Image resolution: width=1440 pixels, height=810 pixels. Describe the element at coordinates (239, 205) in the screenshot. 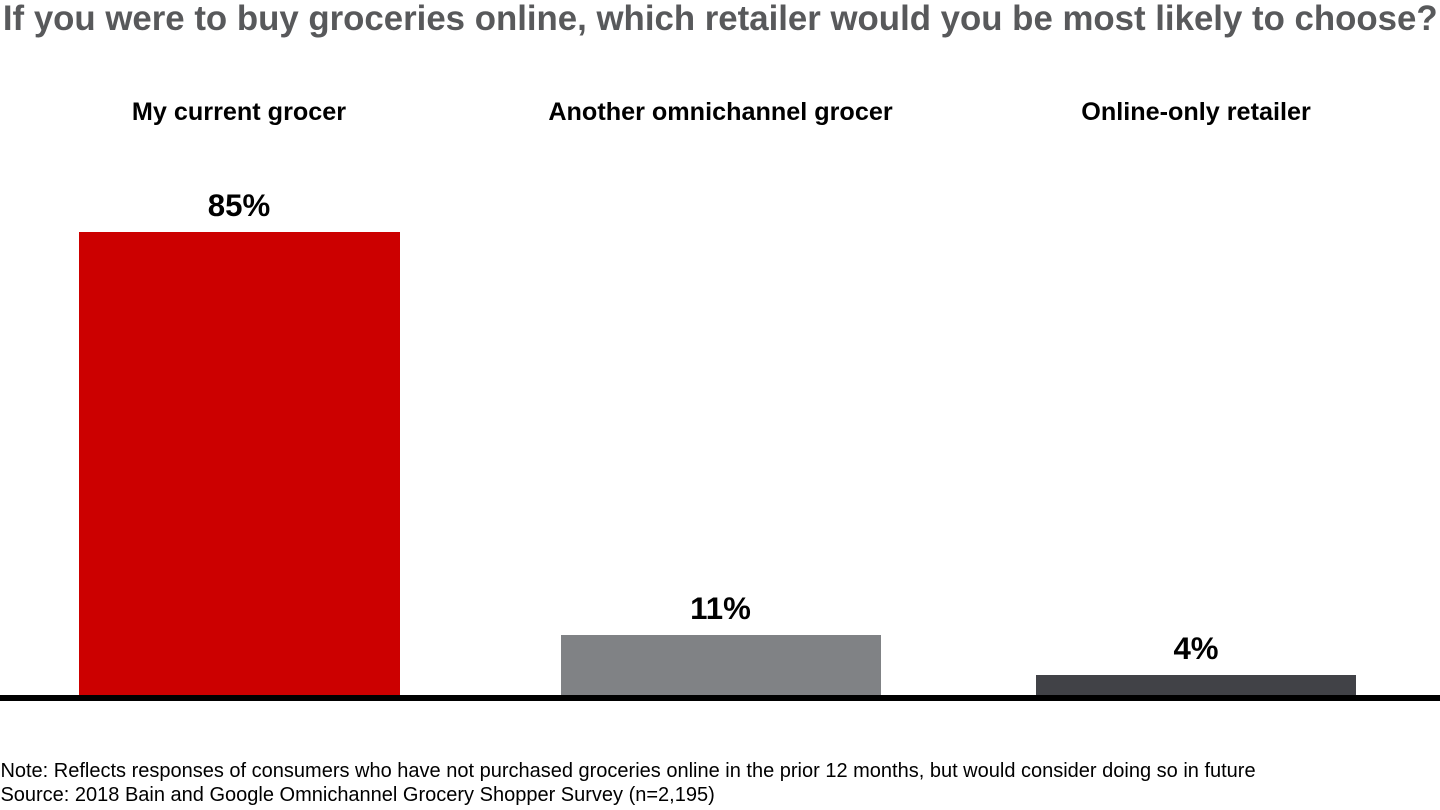

I see `value-label-1: 85%` at that location.